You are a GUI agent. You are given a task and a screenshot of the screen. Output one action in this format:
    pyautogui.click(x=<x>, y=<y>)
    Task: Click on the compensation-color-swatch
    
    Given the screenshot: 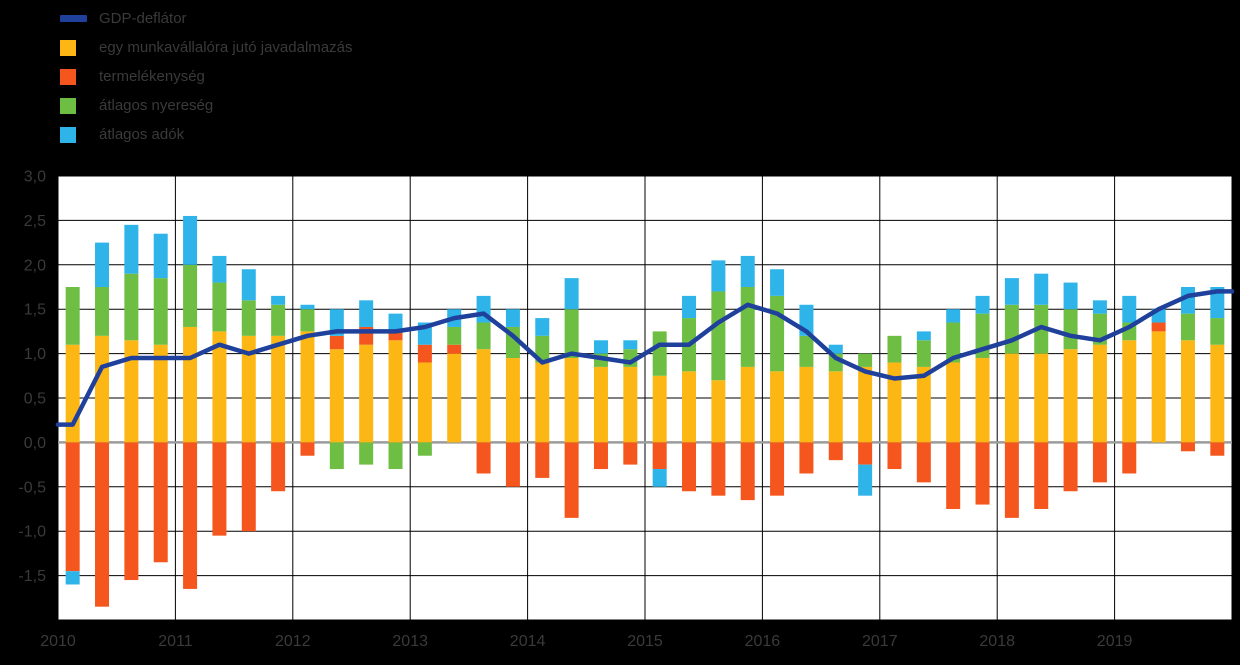 What is the action you would take?
    pyautogui.click(x=68, y=47)
    